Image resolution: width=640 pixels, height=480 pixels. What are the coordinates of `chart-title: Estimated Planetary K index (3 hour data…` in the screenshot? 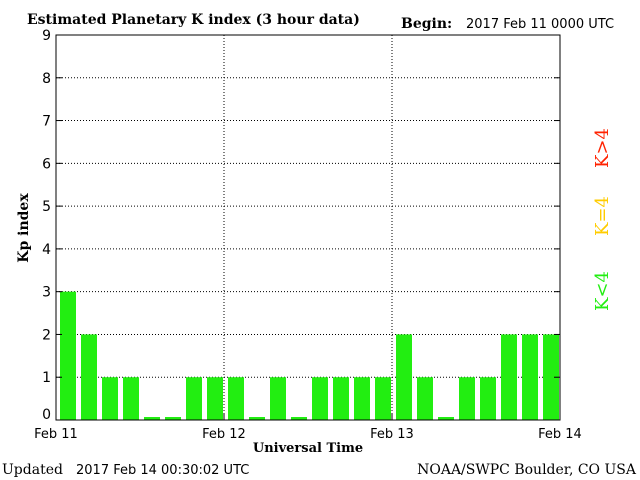 It's located at (193, 20).